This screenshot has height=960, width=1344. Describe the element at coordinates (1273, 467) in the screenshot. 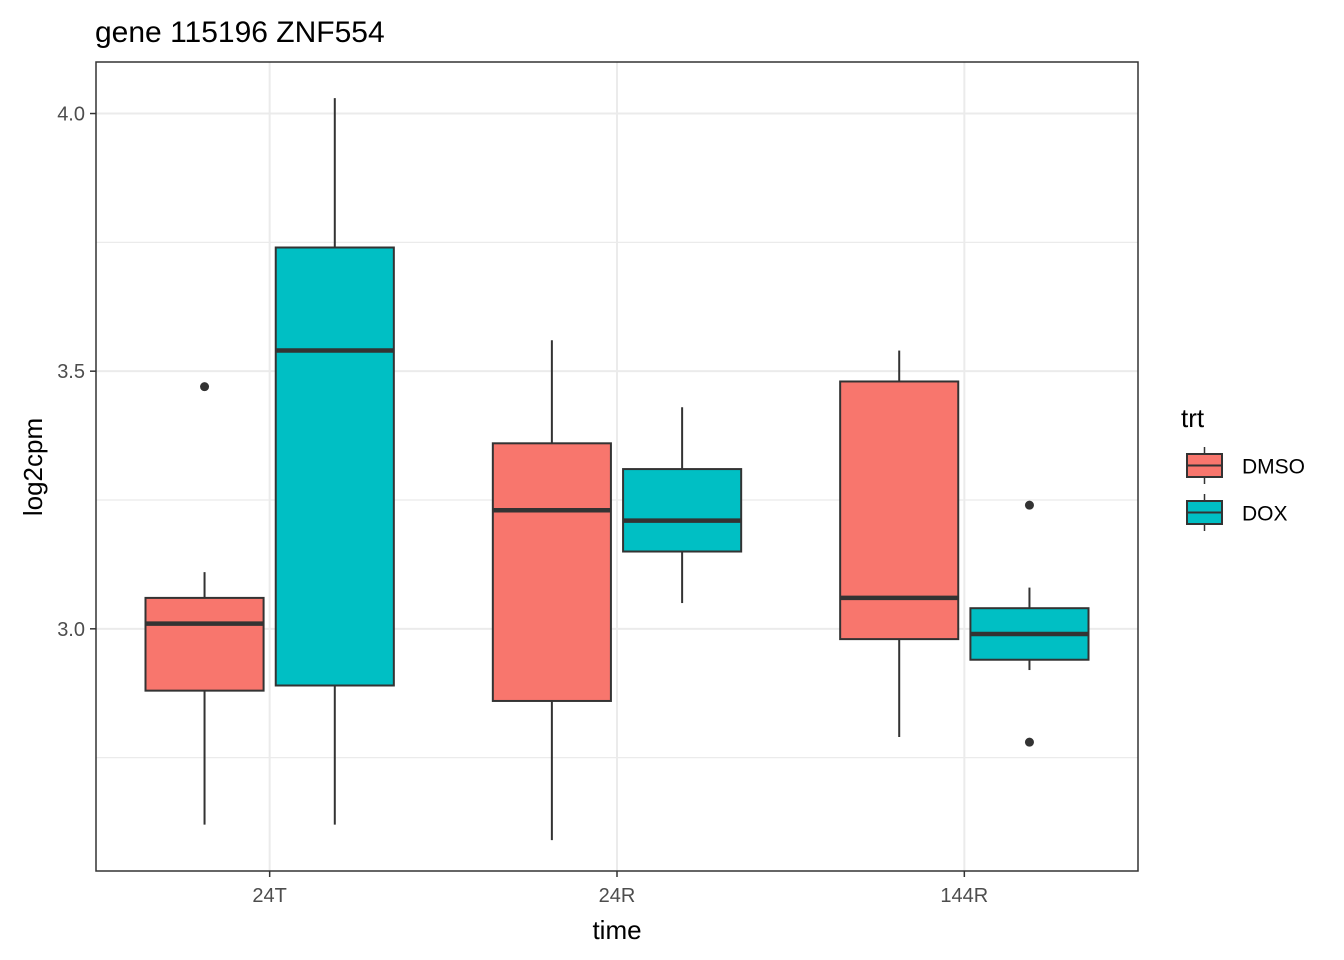

I see `legend-label: DMSO` at that location.